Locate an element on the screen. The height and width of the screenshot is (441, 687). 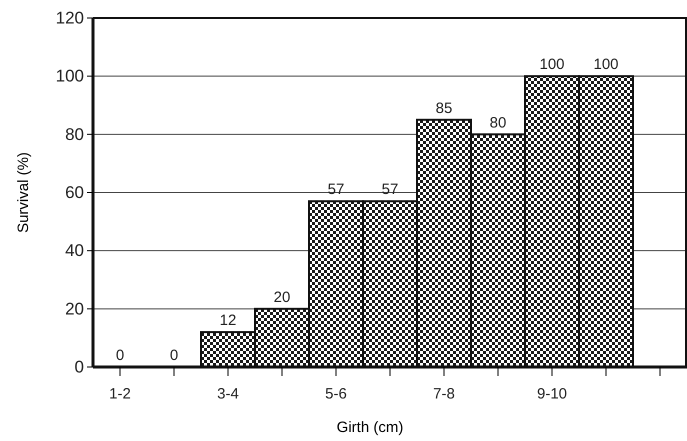
y-tick-label: 100 is located at coordinates (70, 76).